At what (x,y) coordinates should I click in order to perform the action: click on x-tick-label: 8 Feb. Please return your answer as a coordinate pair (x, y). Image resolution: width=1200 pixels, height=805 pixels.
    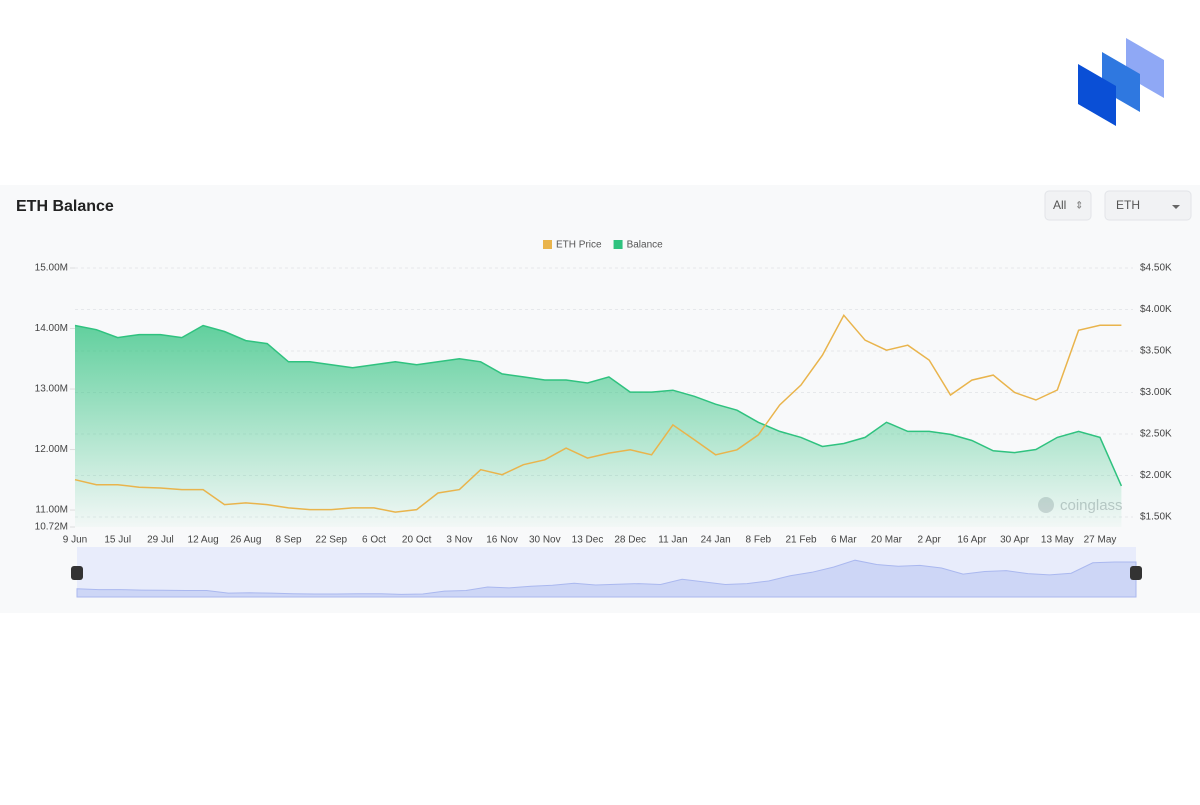
    Looking at the image, I should click on (759, 540).